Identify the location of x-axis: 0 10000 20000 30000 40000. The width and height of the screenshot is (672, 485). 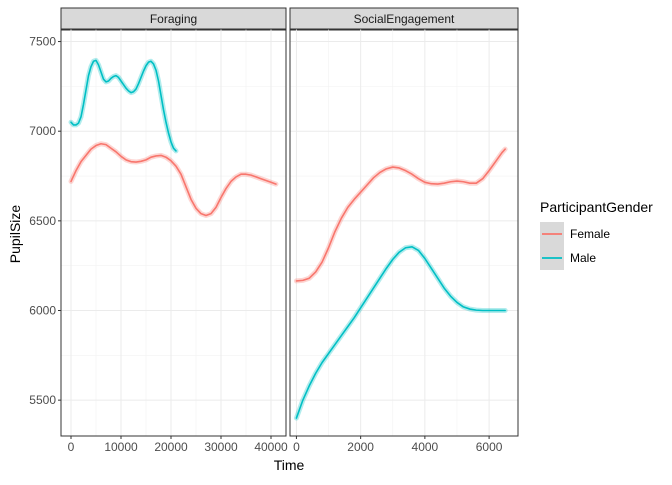
(178, 445).